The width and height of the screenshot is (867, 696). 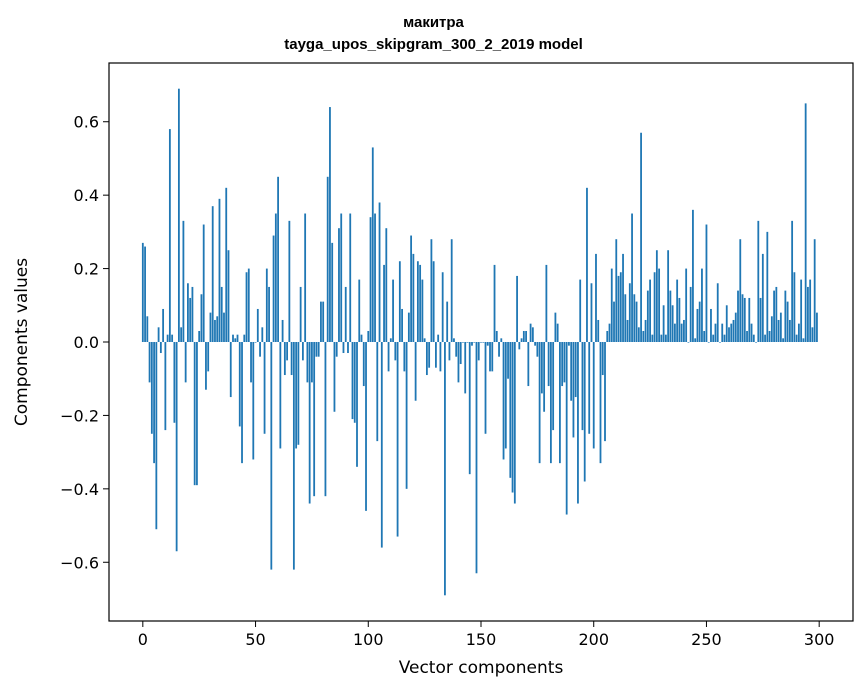 What do you see at coordinates (706, 639) in the screenshot?
I see `x-tick-label: 250` at bounding box center [706, 639].